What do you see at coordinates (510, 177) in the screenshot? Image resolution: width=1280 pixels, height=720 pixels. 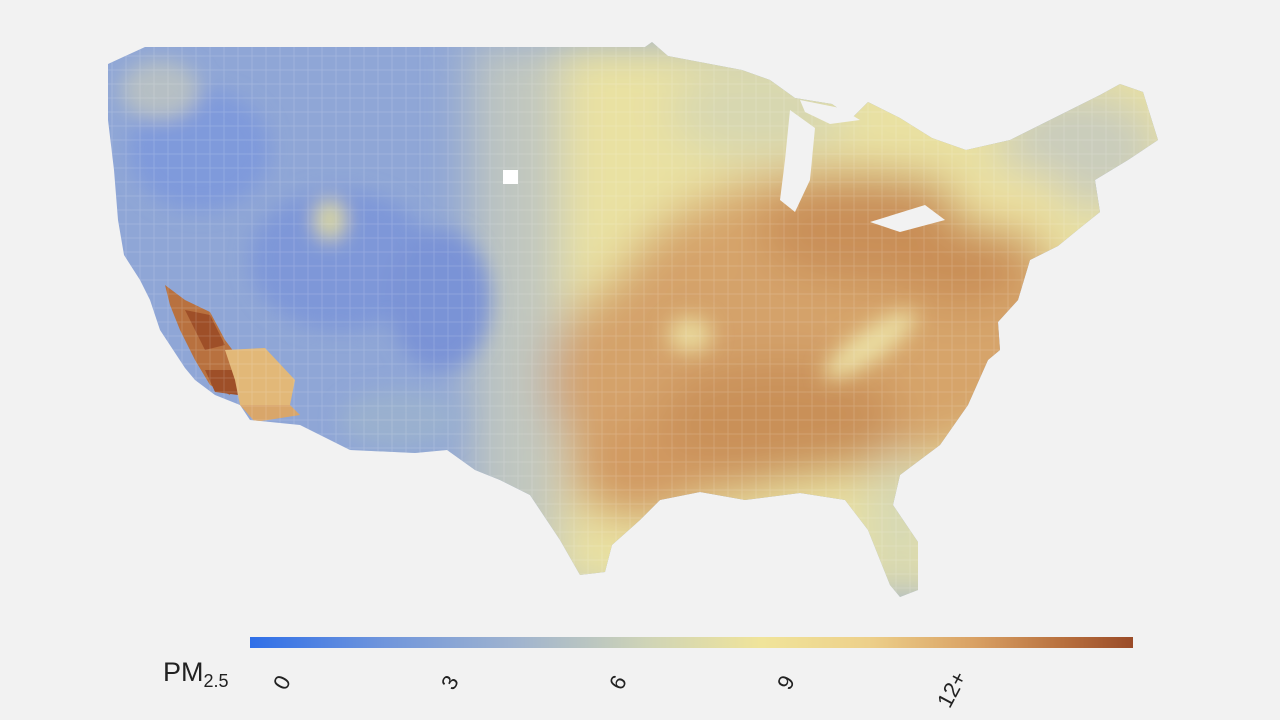 I see `no-data-cell` at bounding box center [510, 177].